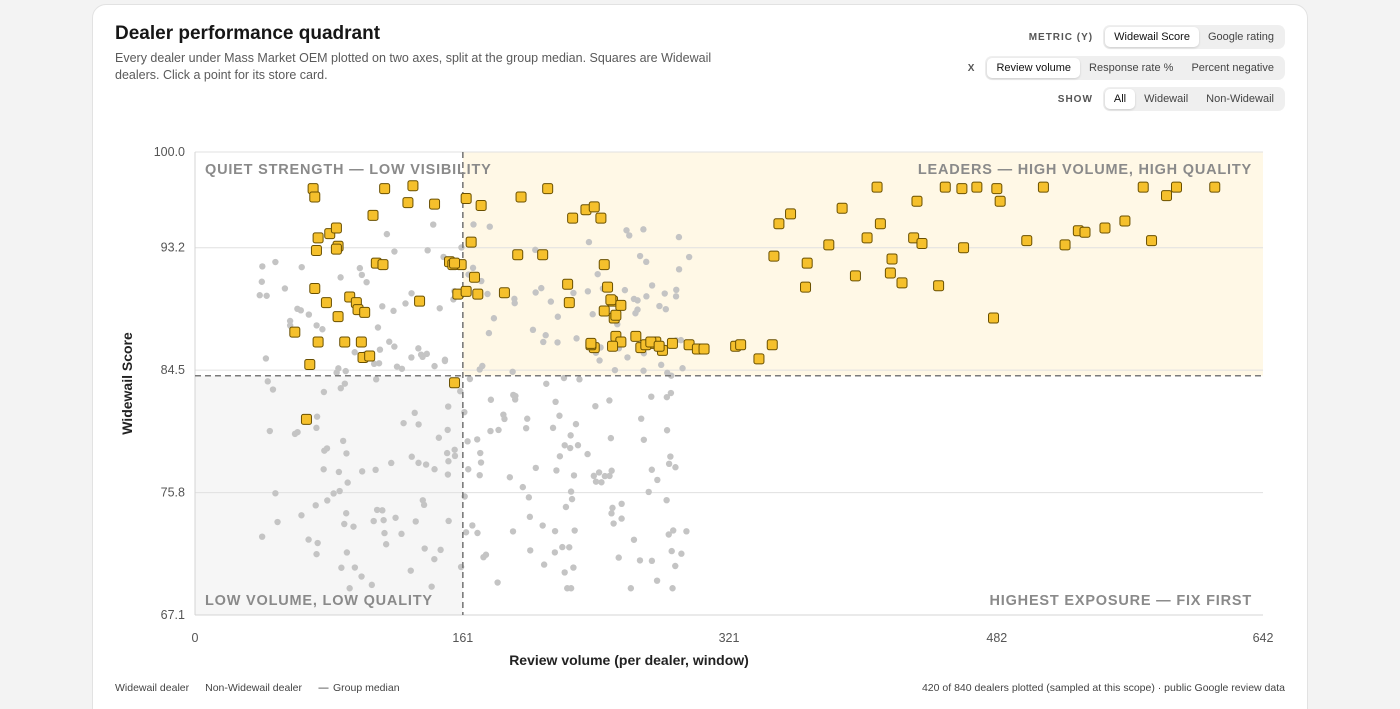 This screenshot has height=709, width=1400. Describe the element at coordinates (1121, 601) in the screenshot. I see `quadrant-label-bottom-right: HIGHEST EXPOSURE — FIX FIRST` at that location.